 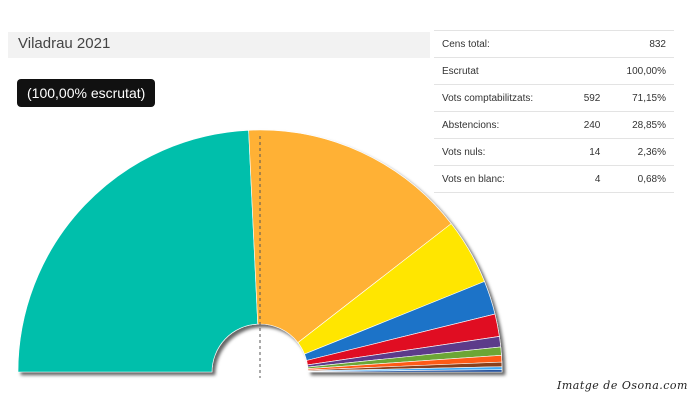 What do you see at coordinates (640, 44) in the screenshot?
I see `stats-value: 832` at bounding box center [640, 44].